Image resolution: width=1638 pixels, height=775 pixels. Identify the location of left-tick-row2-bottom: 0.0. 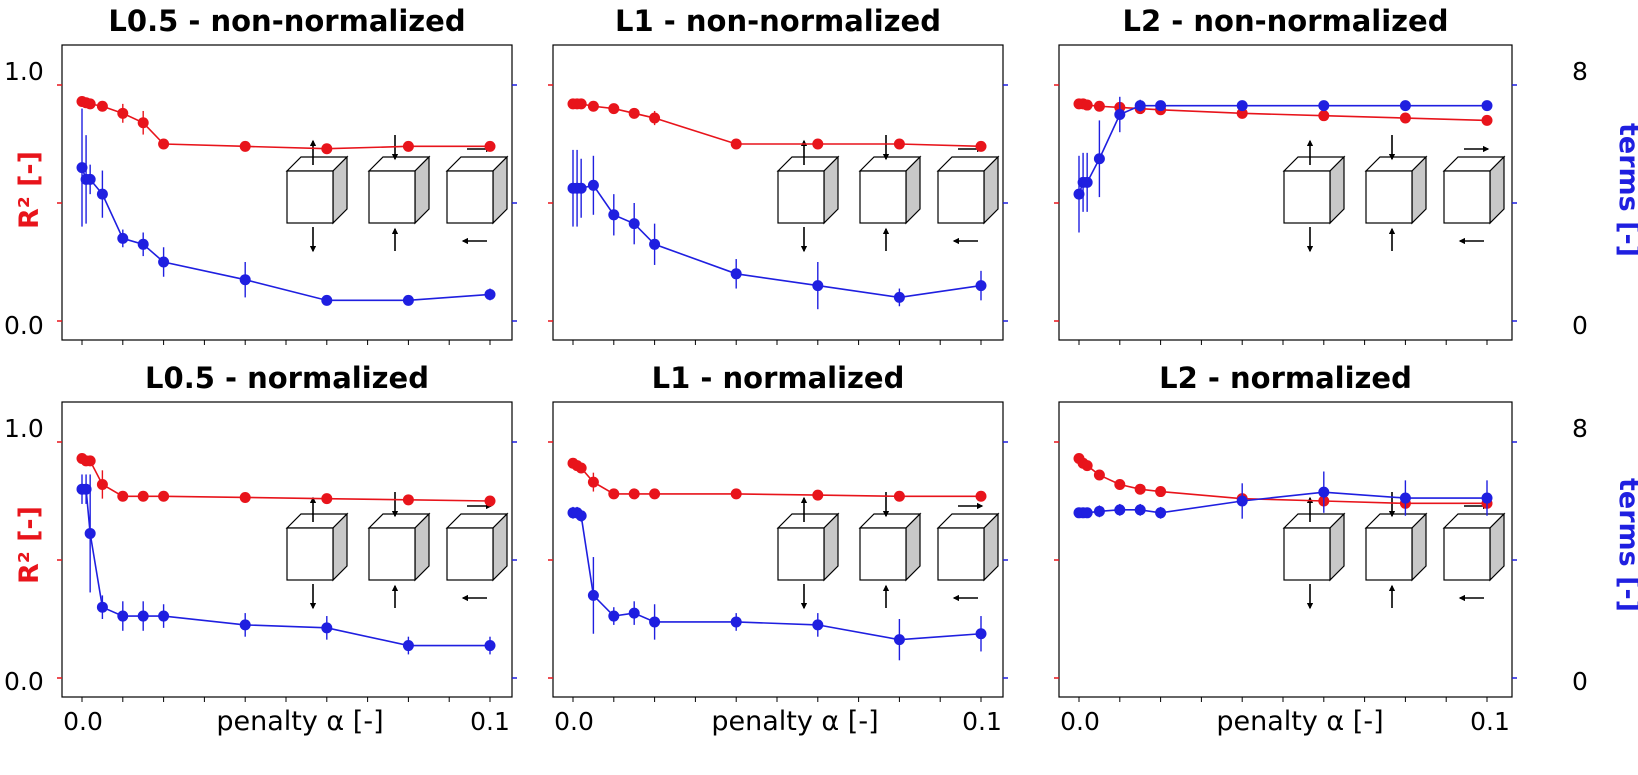
(24, 681).